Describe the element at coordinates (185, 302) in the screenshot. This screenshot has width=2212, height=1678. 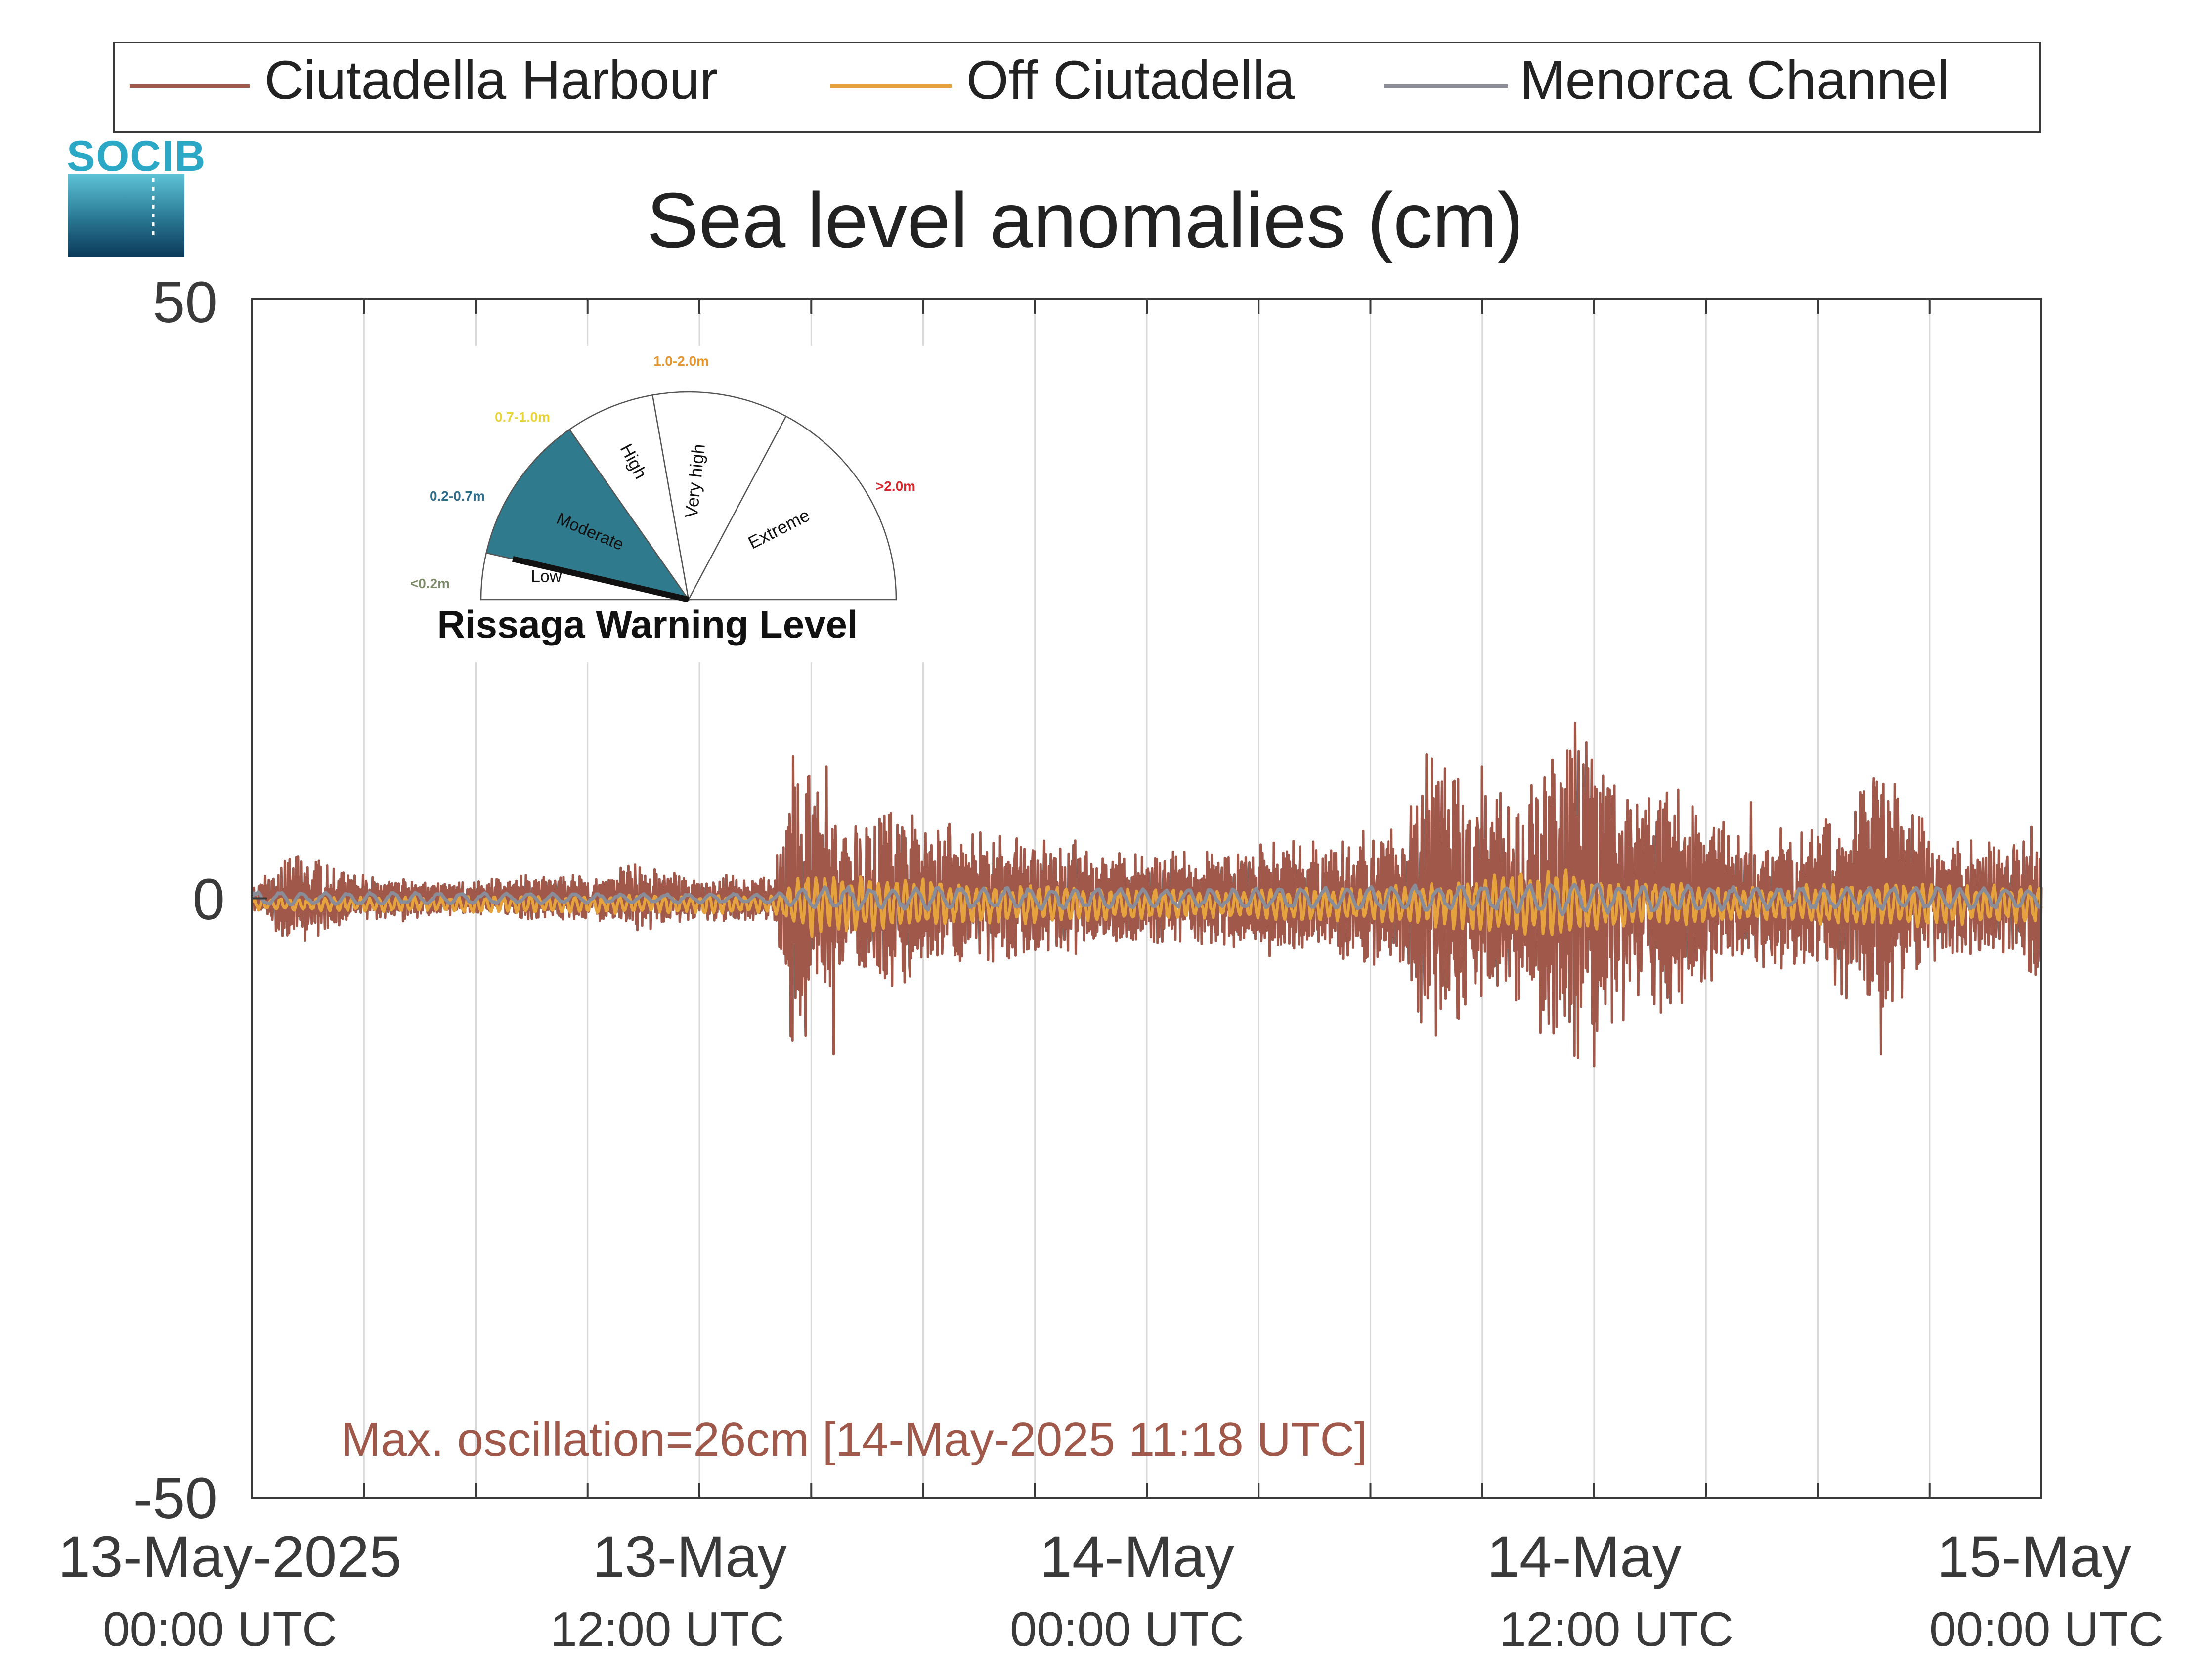
I see `y-tick-label: 50` at that location.